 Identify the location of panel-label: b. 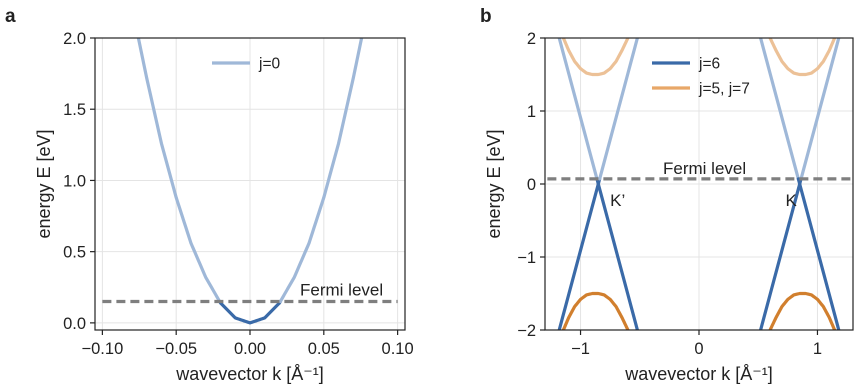
(486, 16).